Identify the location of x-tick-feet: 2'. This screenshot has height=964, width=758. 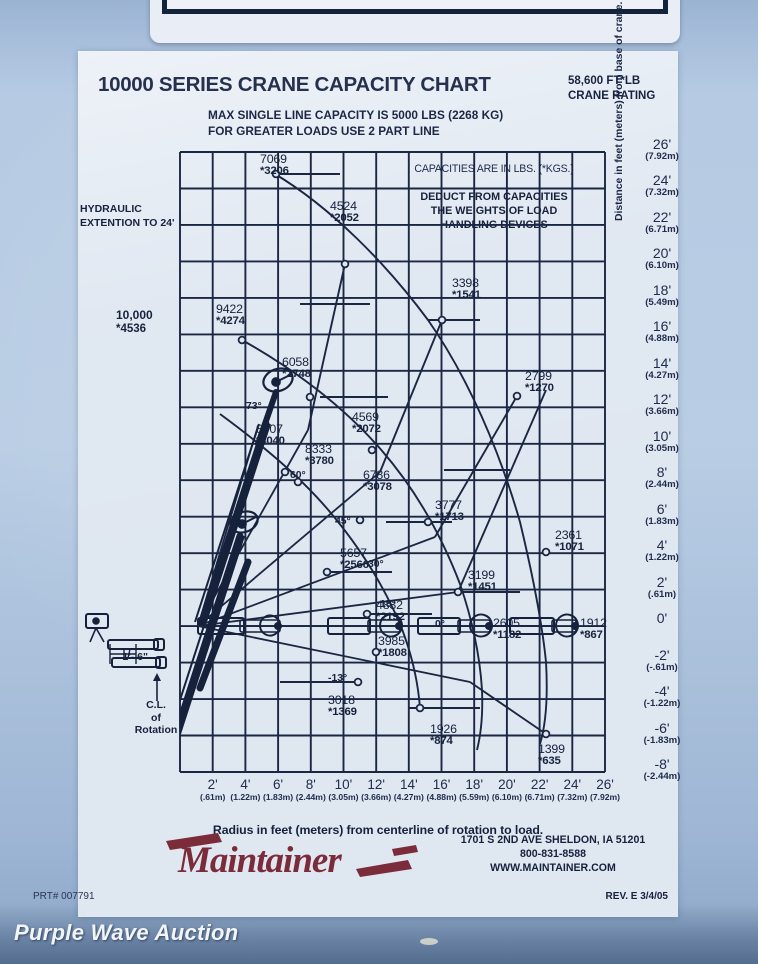
(212, 784).